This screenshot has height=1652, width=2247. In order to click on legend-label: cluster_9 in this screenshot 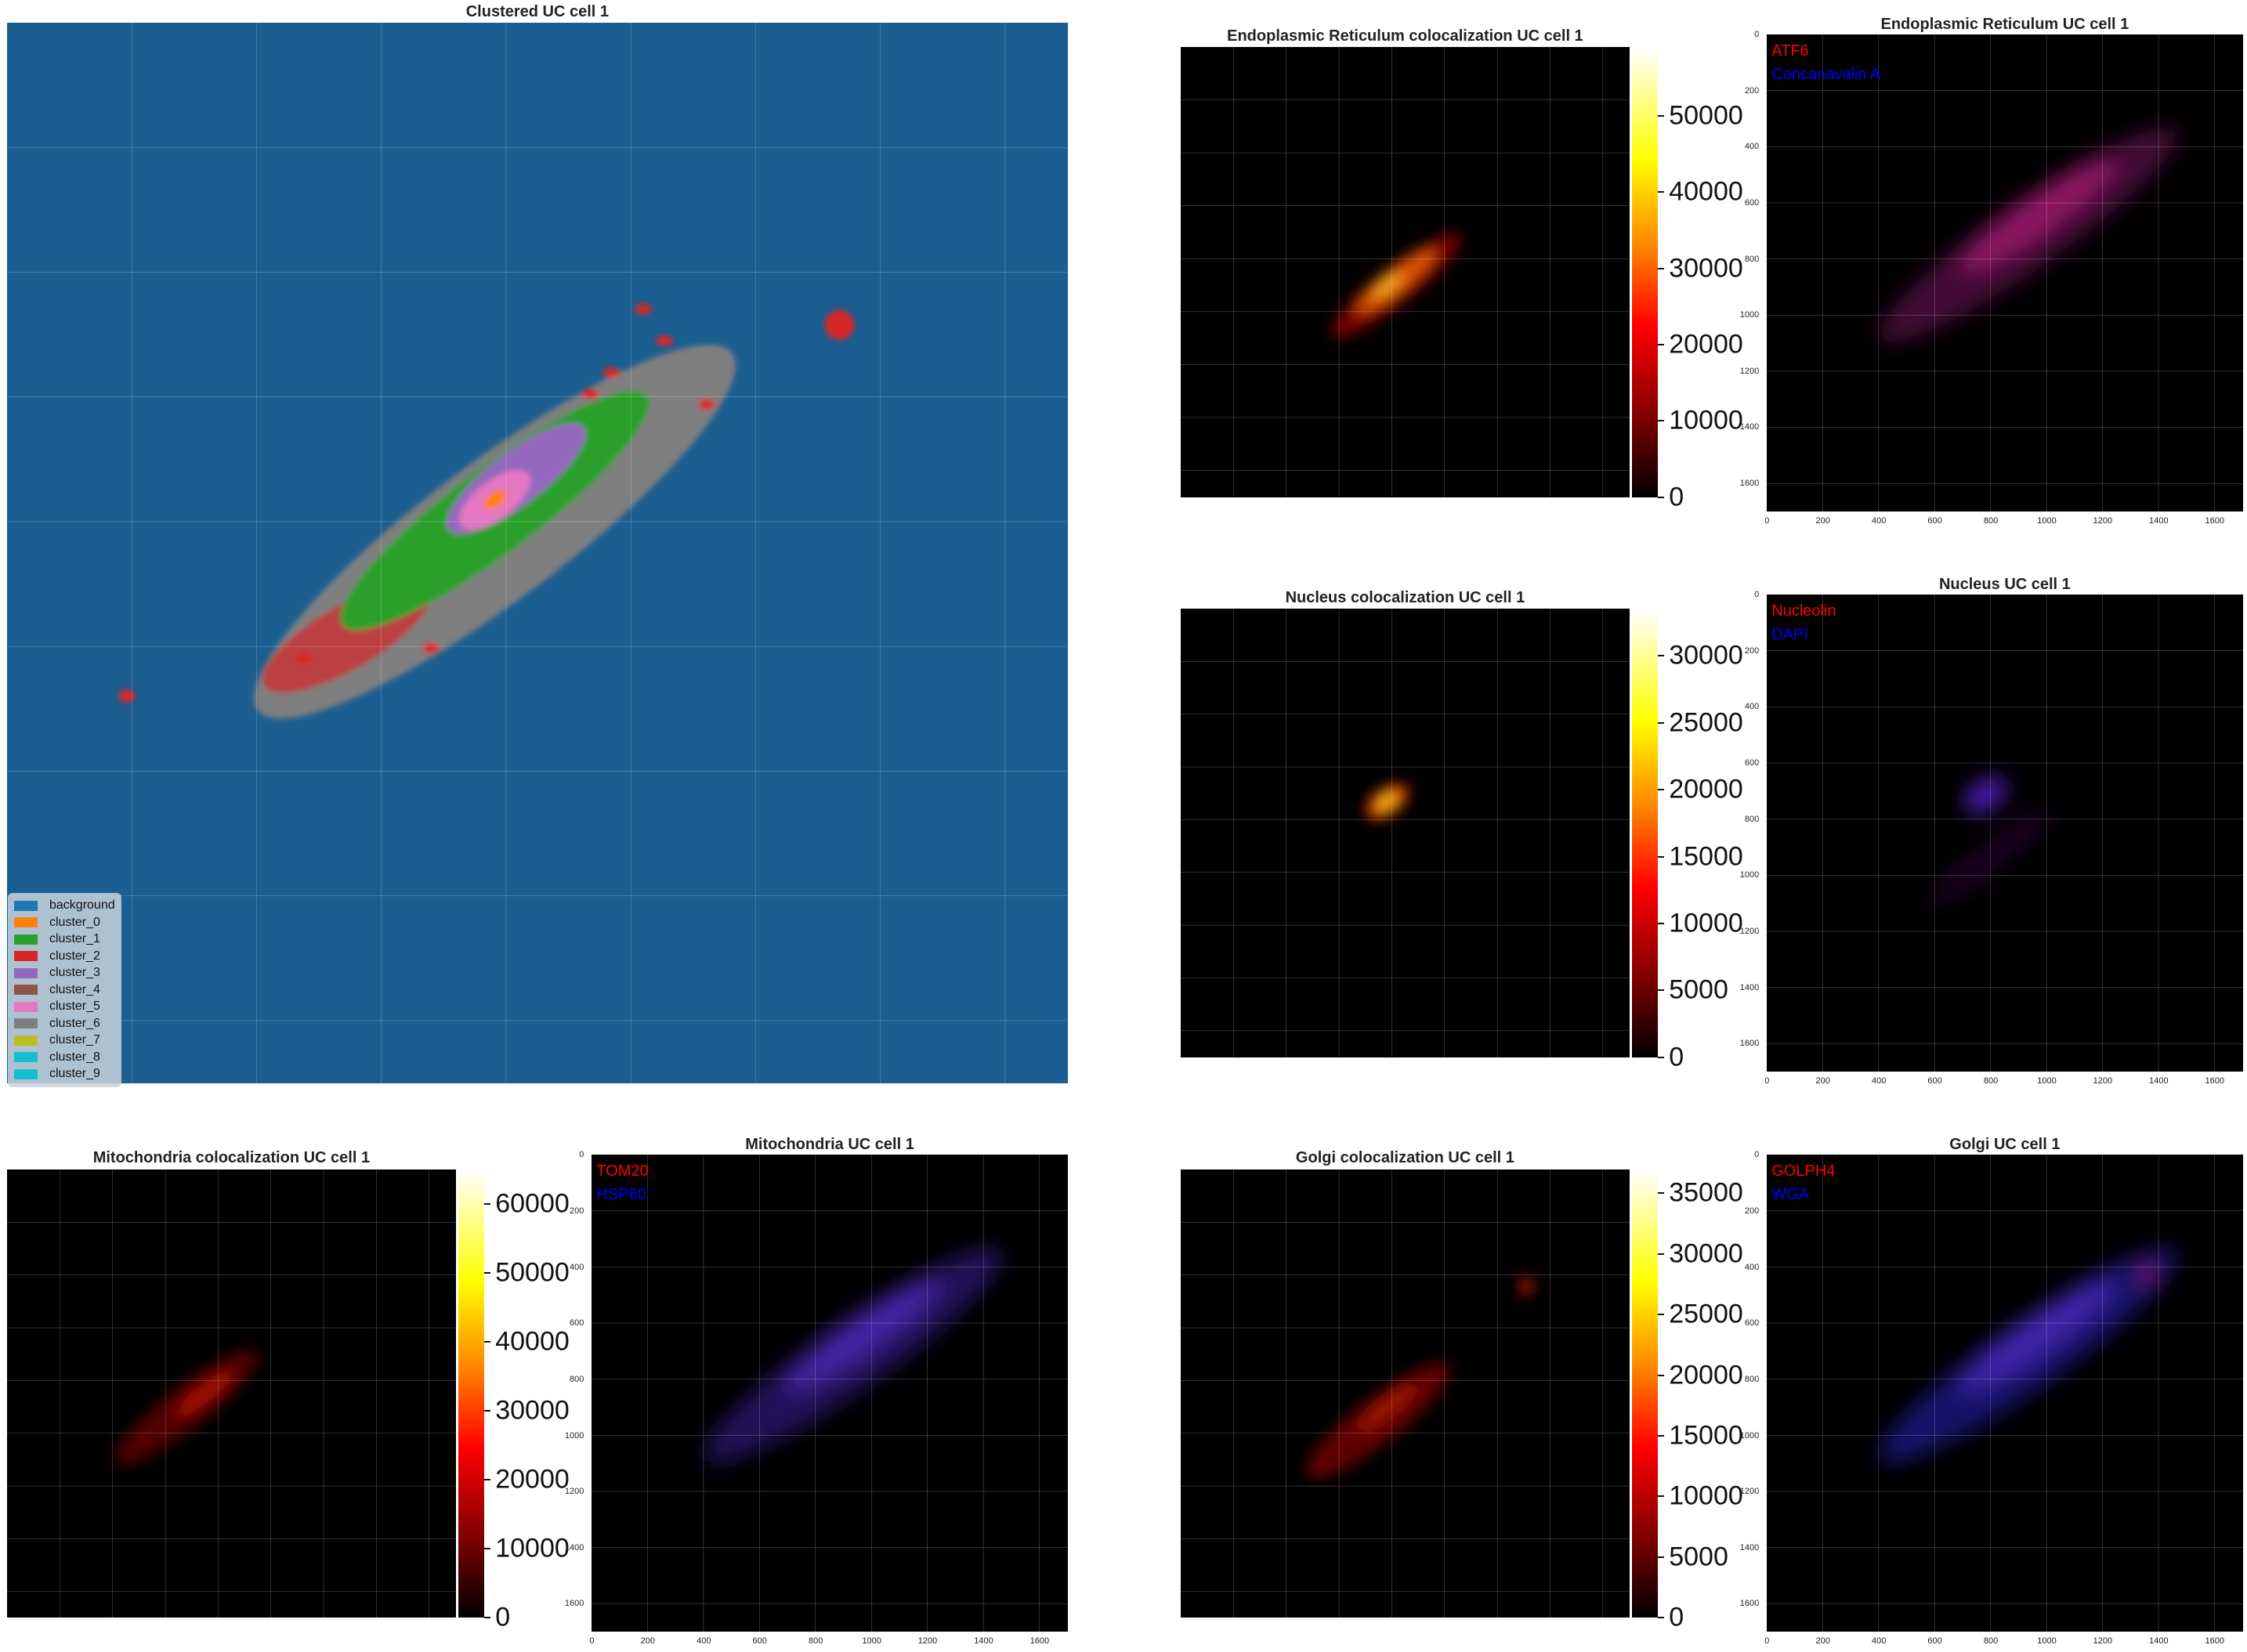, I will do `click(74, 1074)`.